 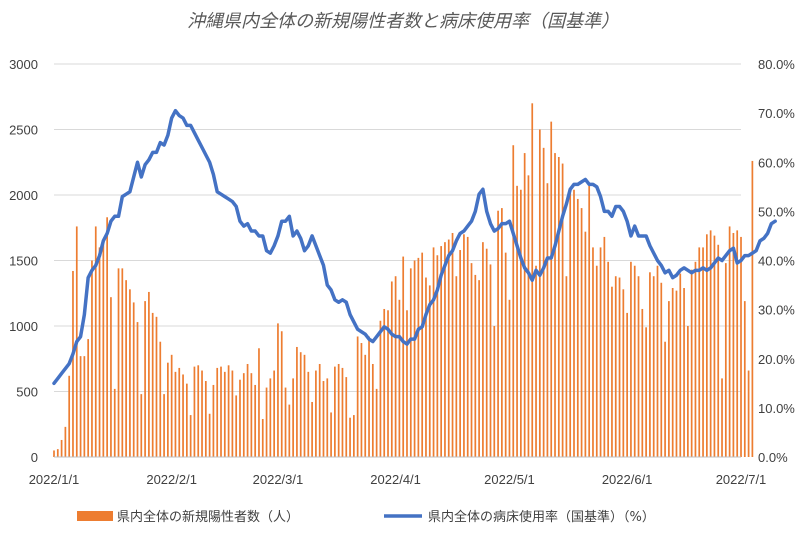 What do you see at coordinates (171, 479) in the screenshot?
I see `x-tick-label: 2022/2/1` at bounding box center [171, 479].